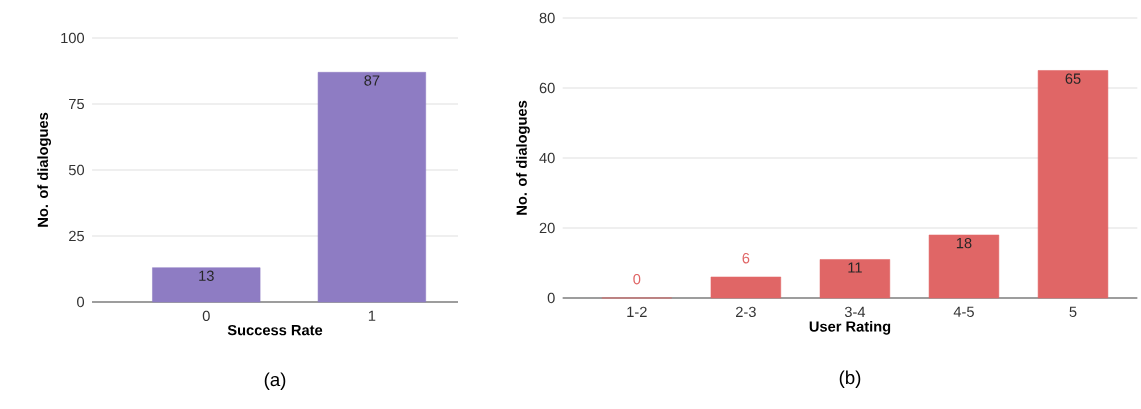 This screenshot has height=409, width=1141. I want to click on x-axis-title: Success Rate, so click(275, 330).